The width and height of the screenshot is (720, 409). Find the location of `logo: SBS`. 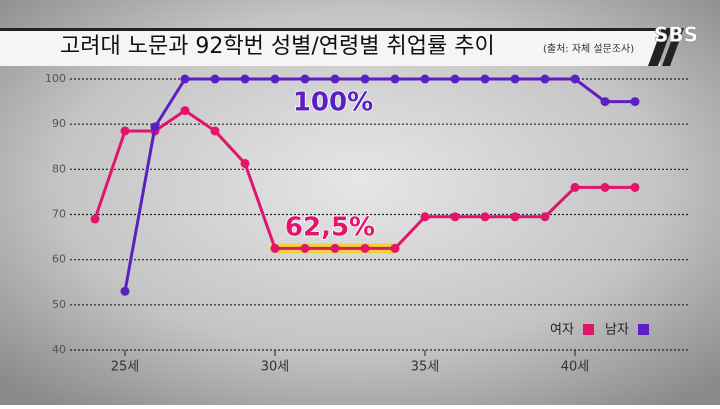

logo: SBS is located at coordinates (676, 35).